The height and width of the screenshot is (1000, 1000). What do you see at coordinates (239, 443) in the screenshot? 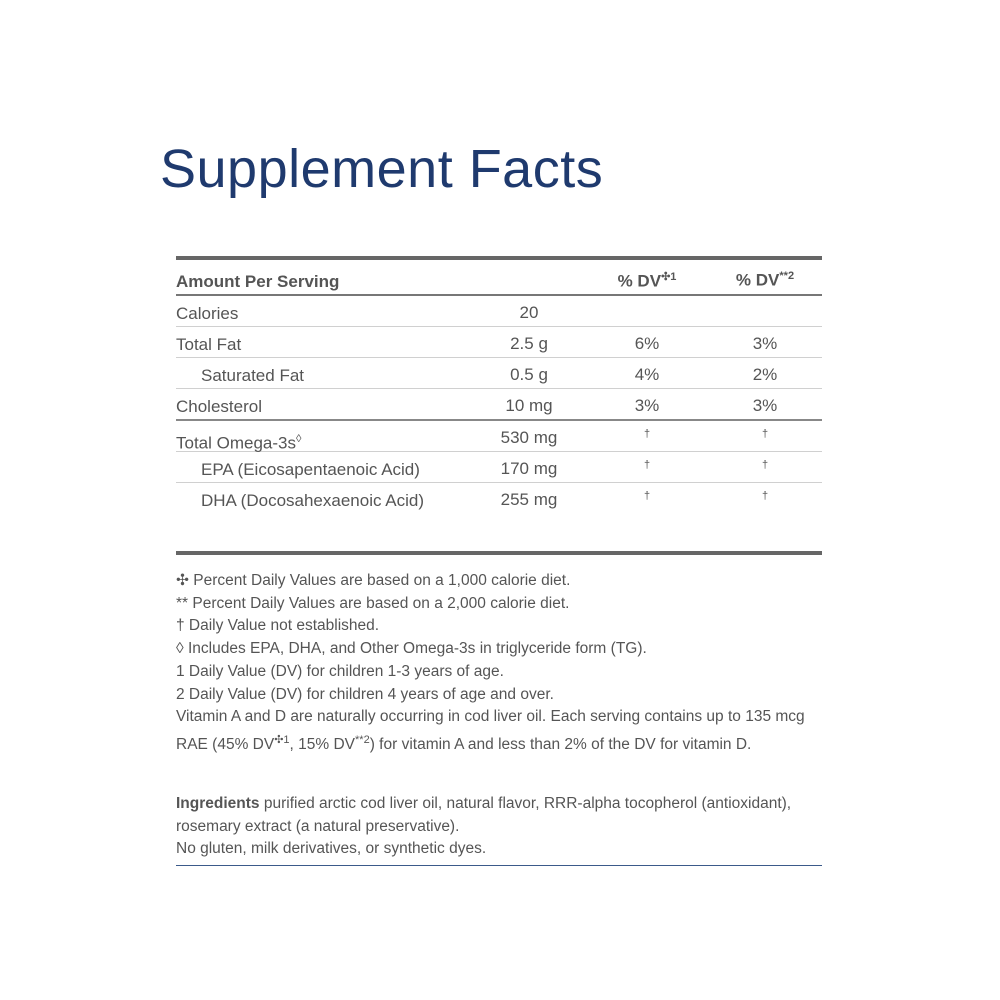
I see `nutrient-name: Total Omega-3s◊` at bounding box center [239, 443].